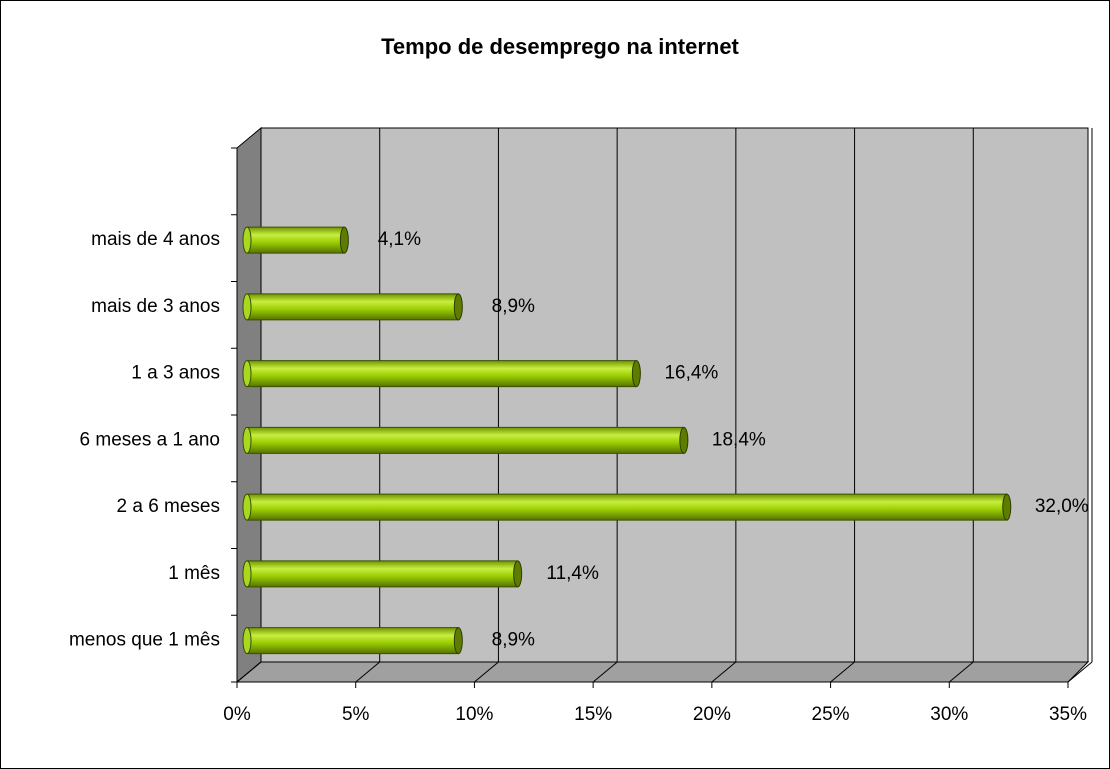  I want to click on x-tick-label: 0%, so click(237, 714).